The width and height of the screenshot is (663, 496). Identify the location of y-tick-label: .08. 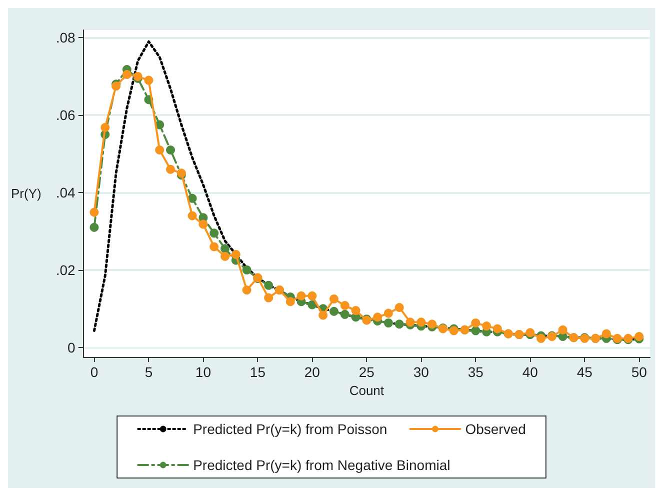
(66, 38).